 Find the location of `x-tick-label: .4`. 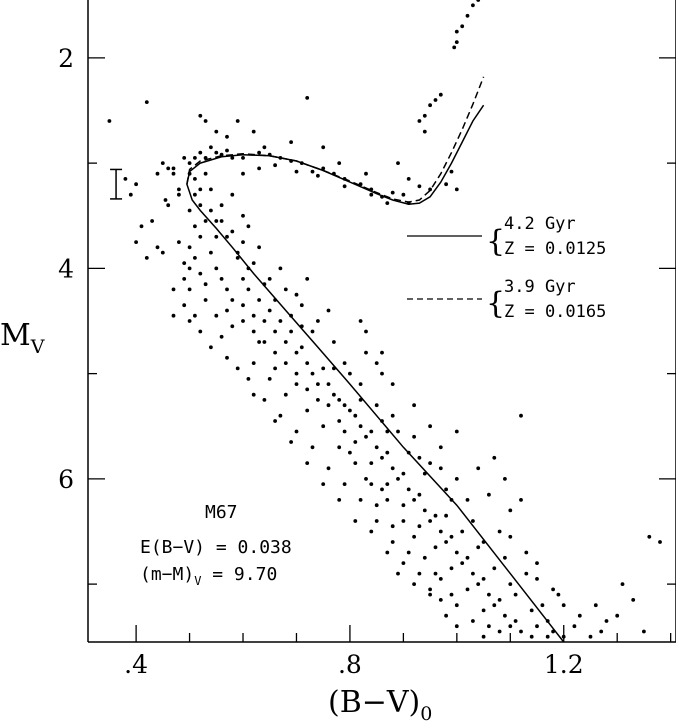

x-tick-label: .4 is located at coordinates (136, 664).